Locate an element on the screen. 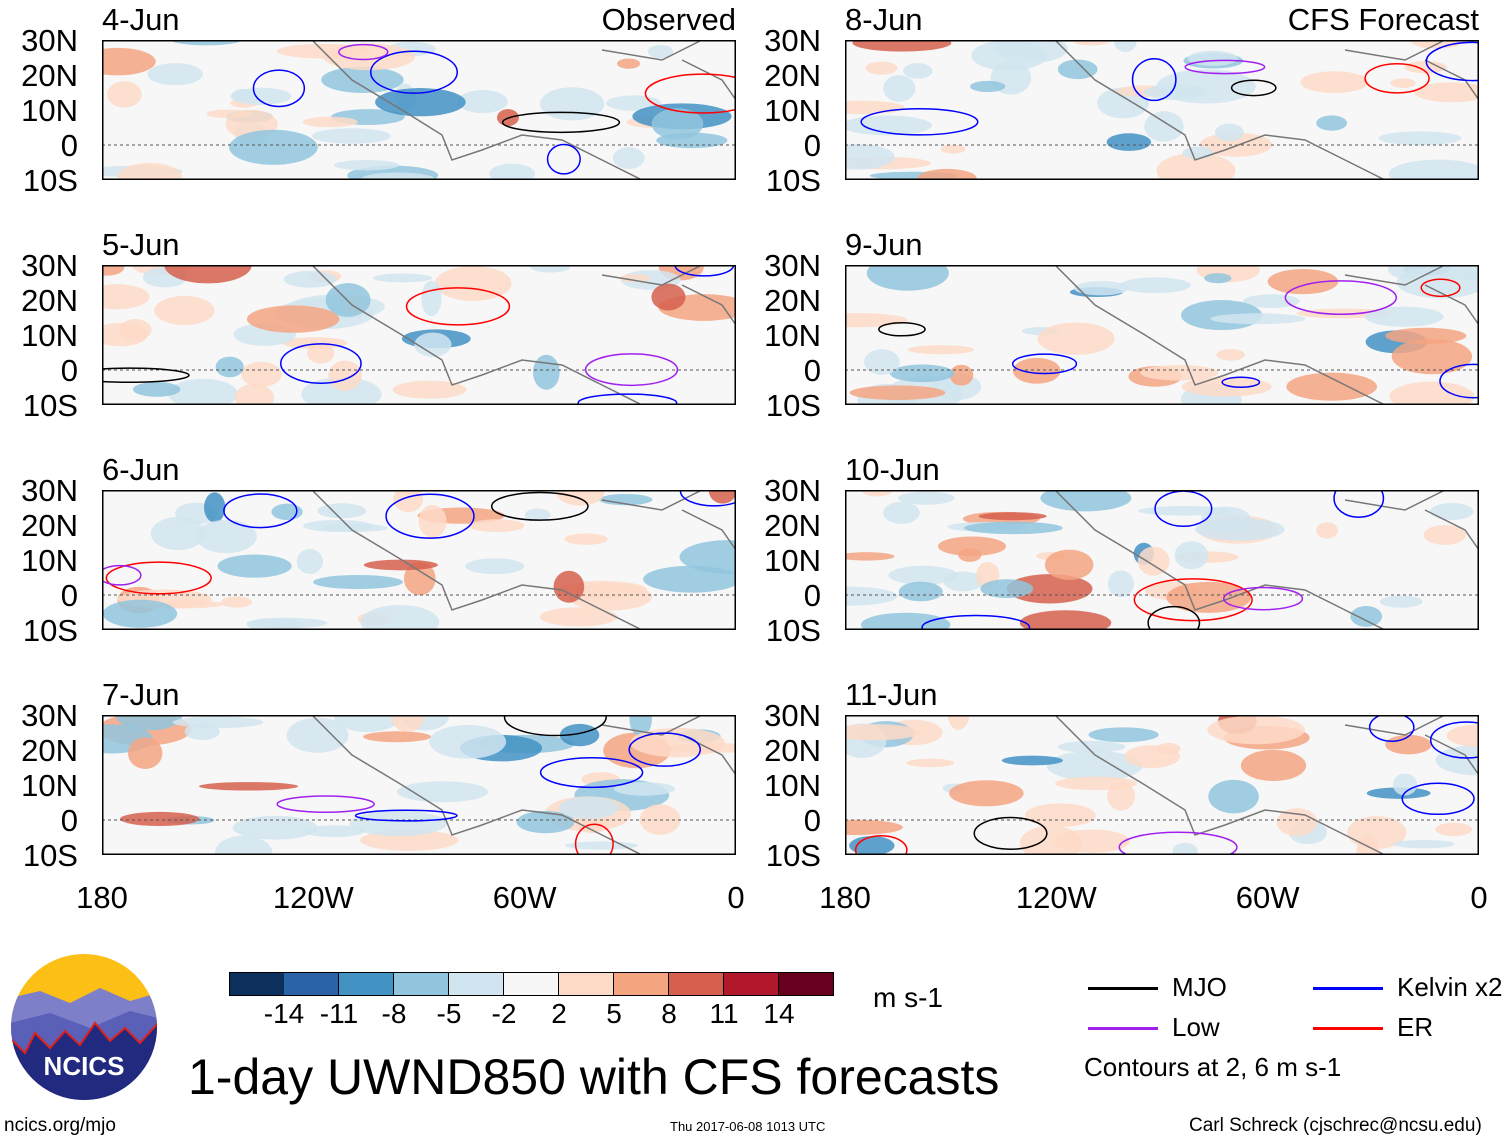  panel-date-label: 4-Jun is located at coordinates (141, 19).